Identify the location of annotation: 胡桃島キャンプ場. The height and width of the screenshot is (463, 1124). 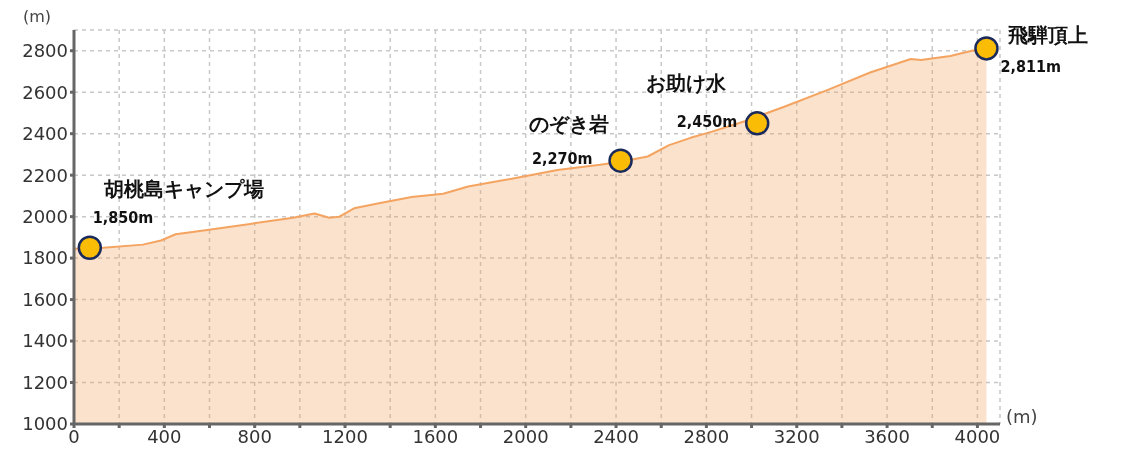
(183, 188).